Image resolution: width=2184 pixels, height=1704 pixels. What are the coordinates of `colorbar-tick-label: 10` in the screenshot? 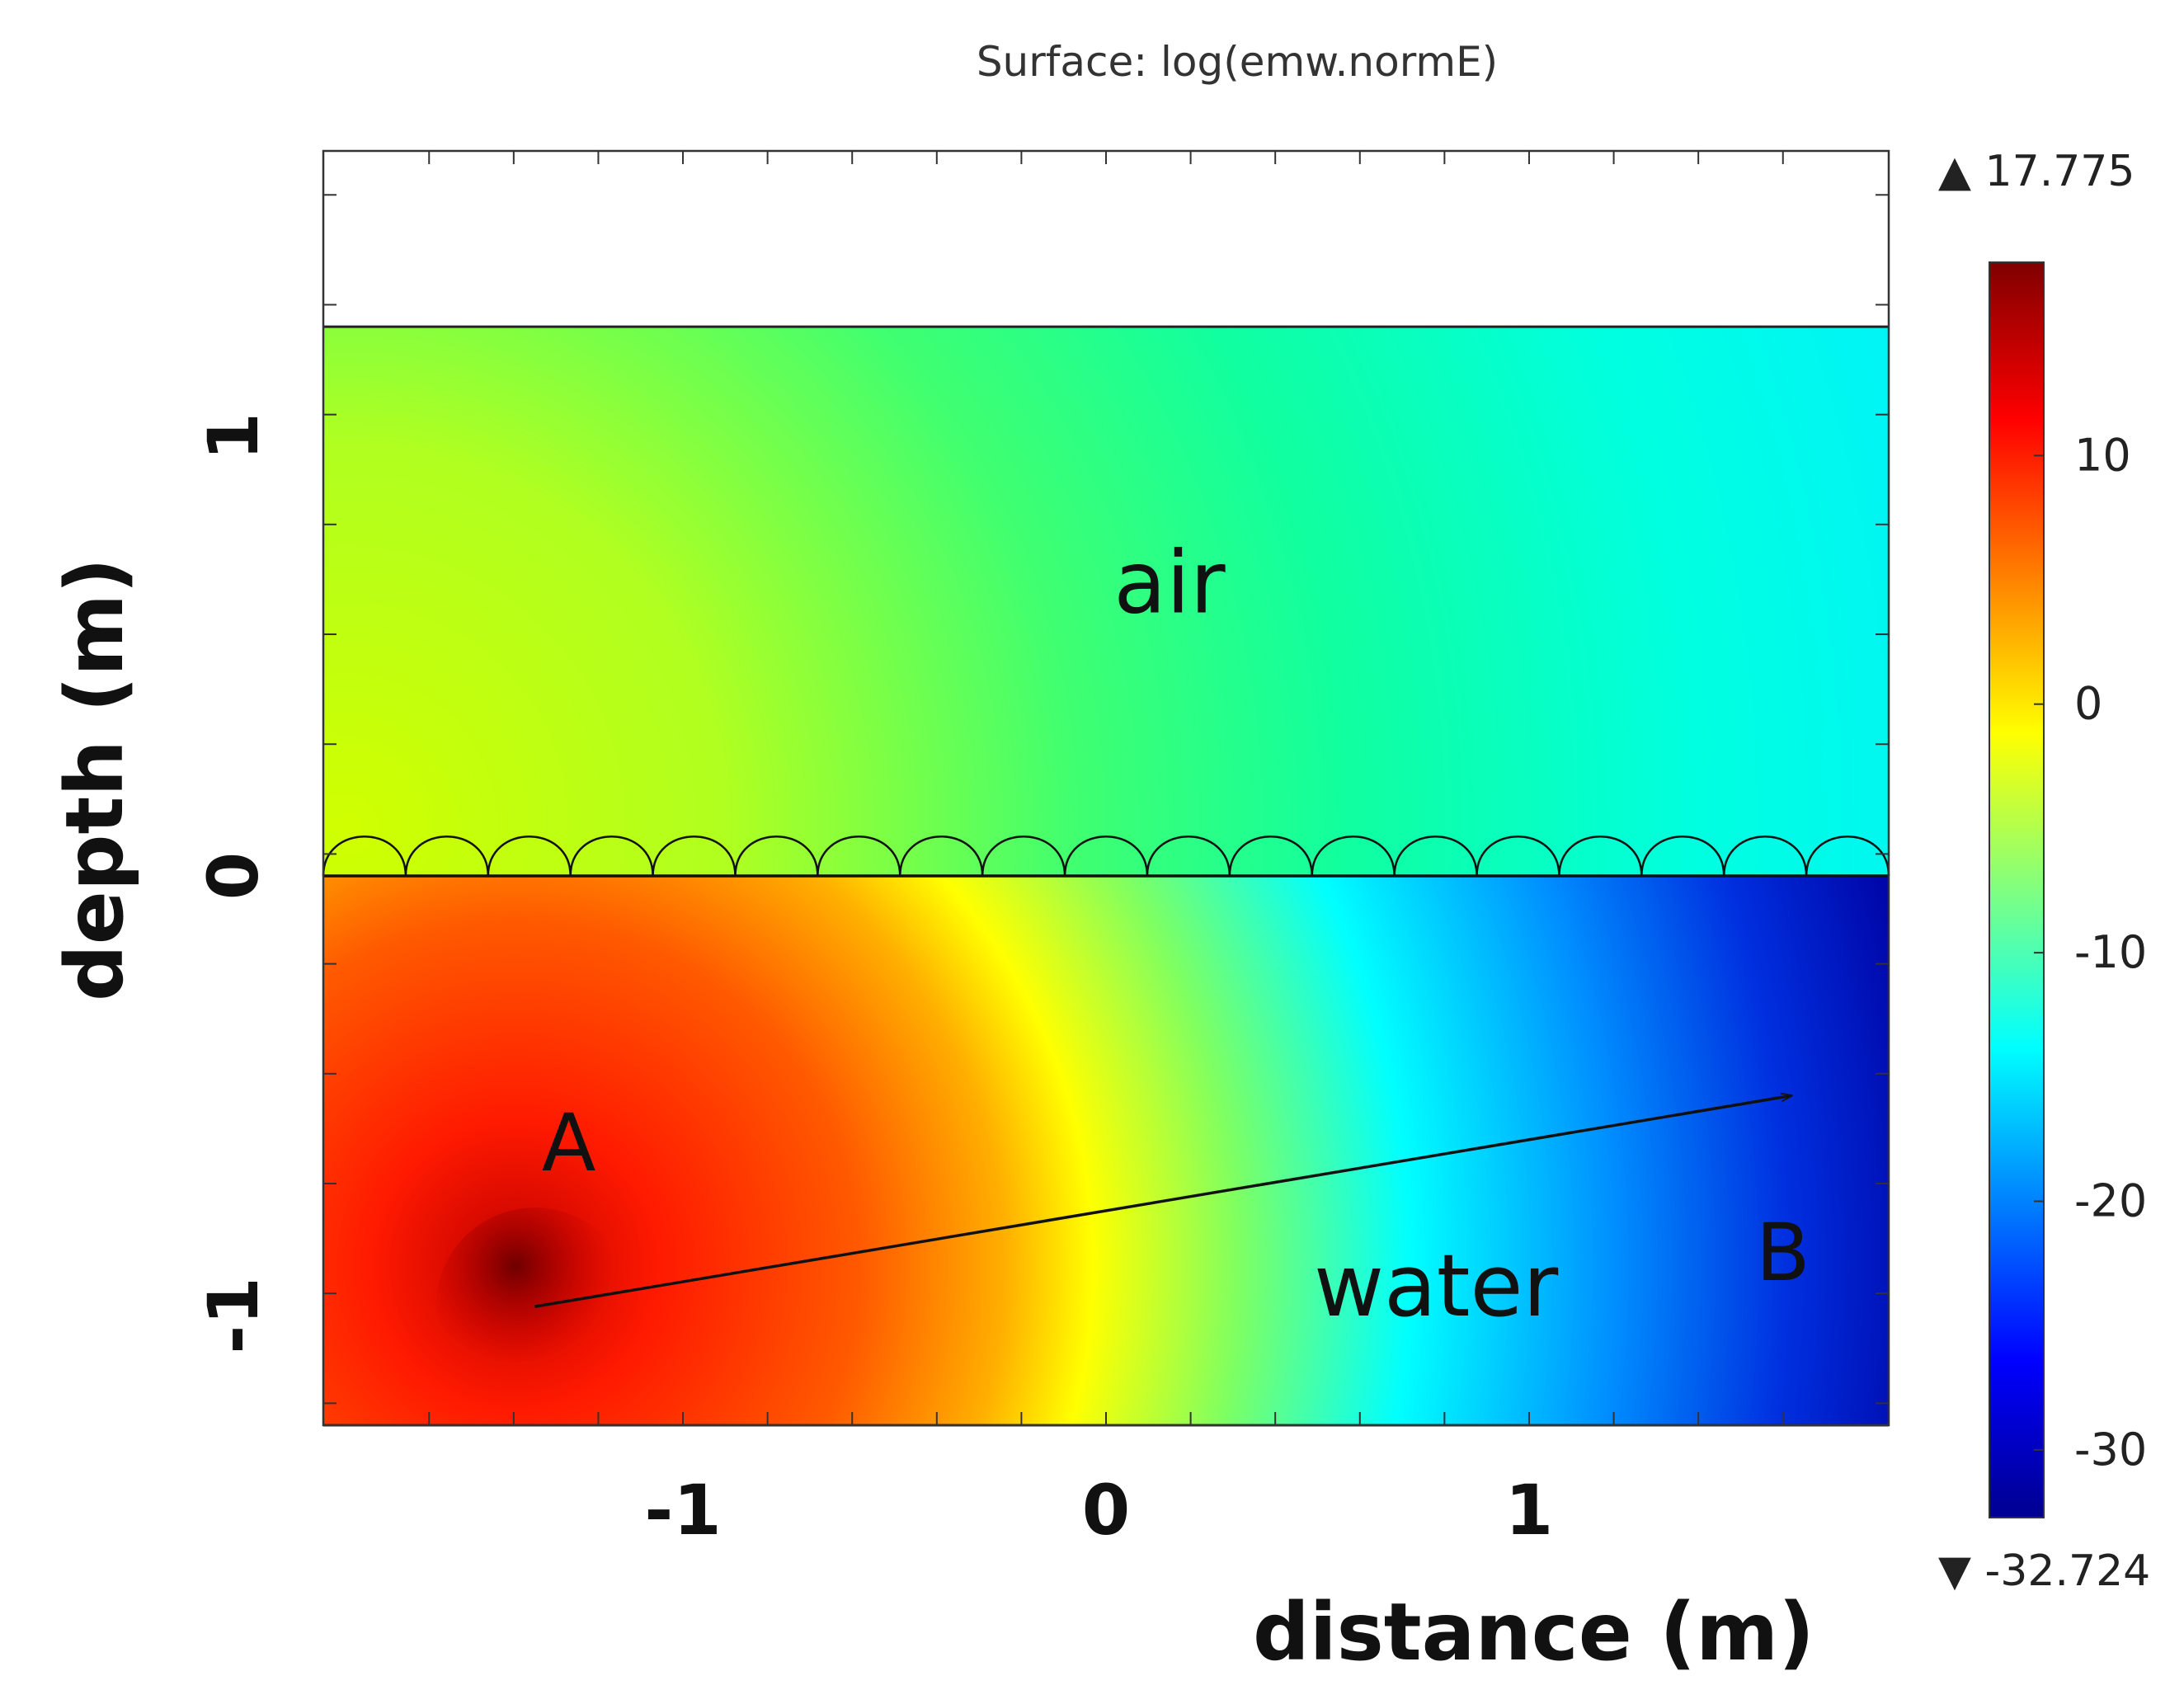 It's located at (2102, 455).